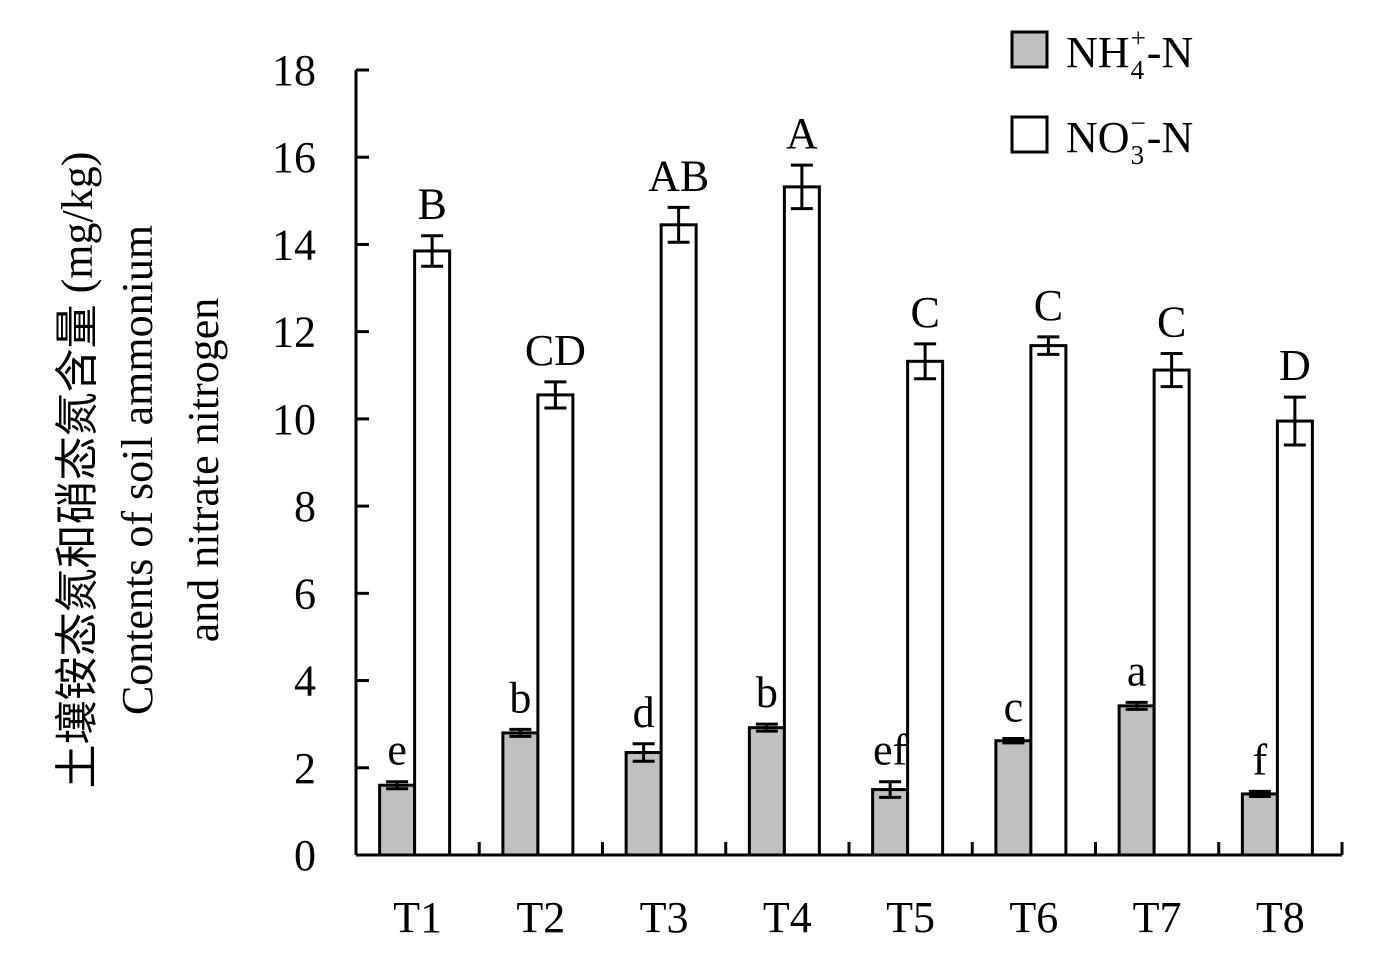 The image size is (1378, 955). Describe the element at coordinates (1014, 707) in the screenshot. I see `significance-label: c` at that location.